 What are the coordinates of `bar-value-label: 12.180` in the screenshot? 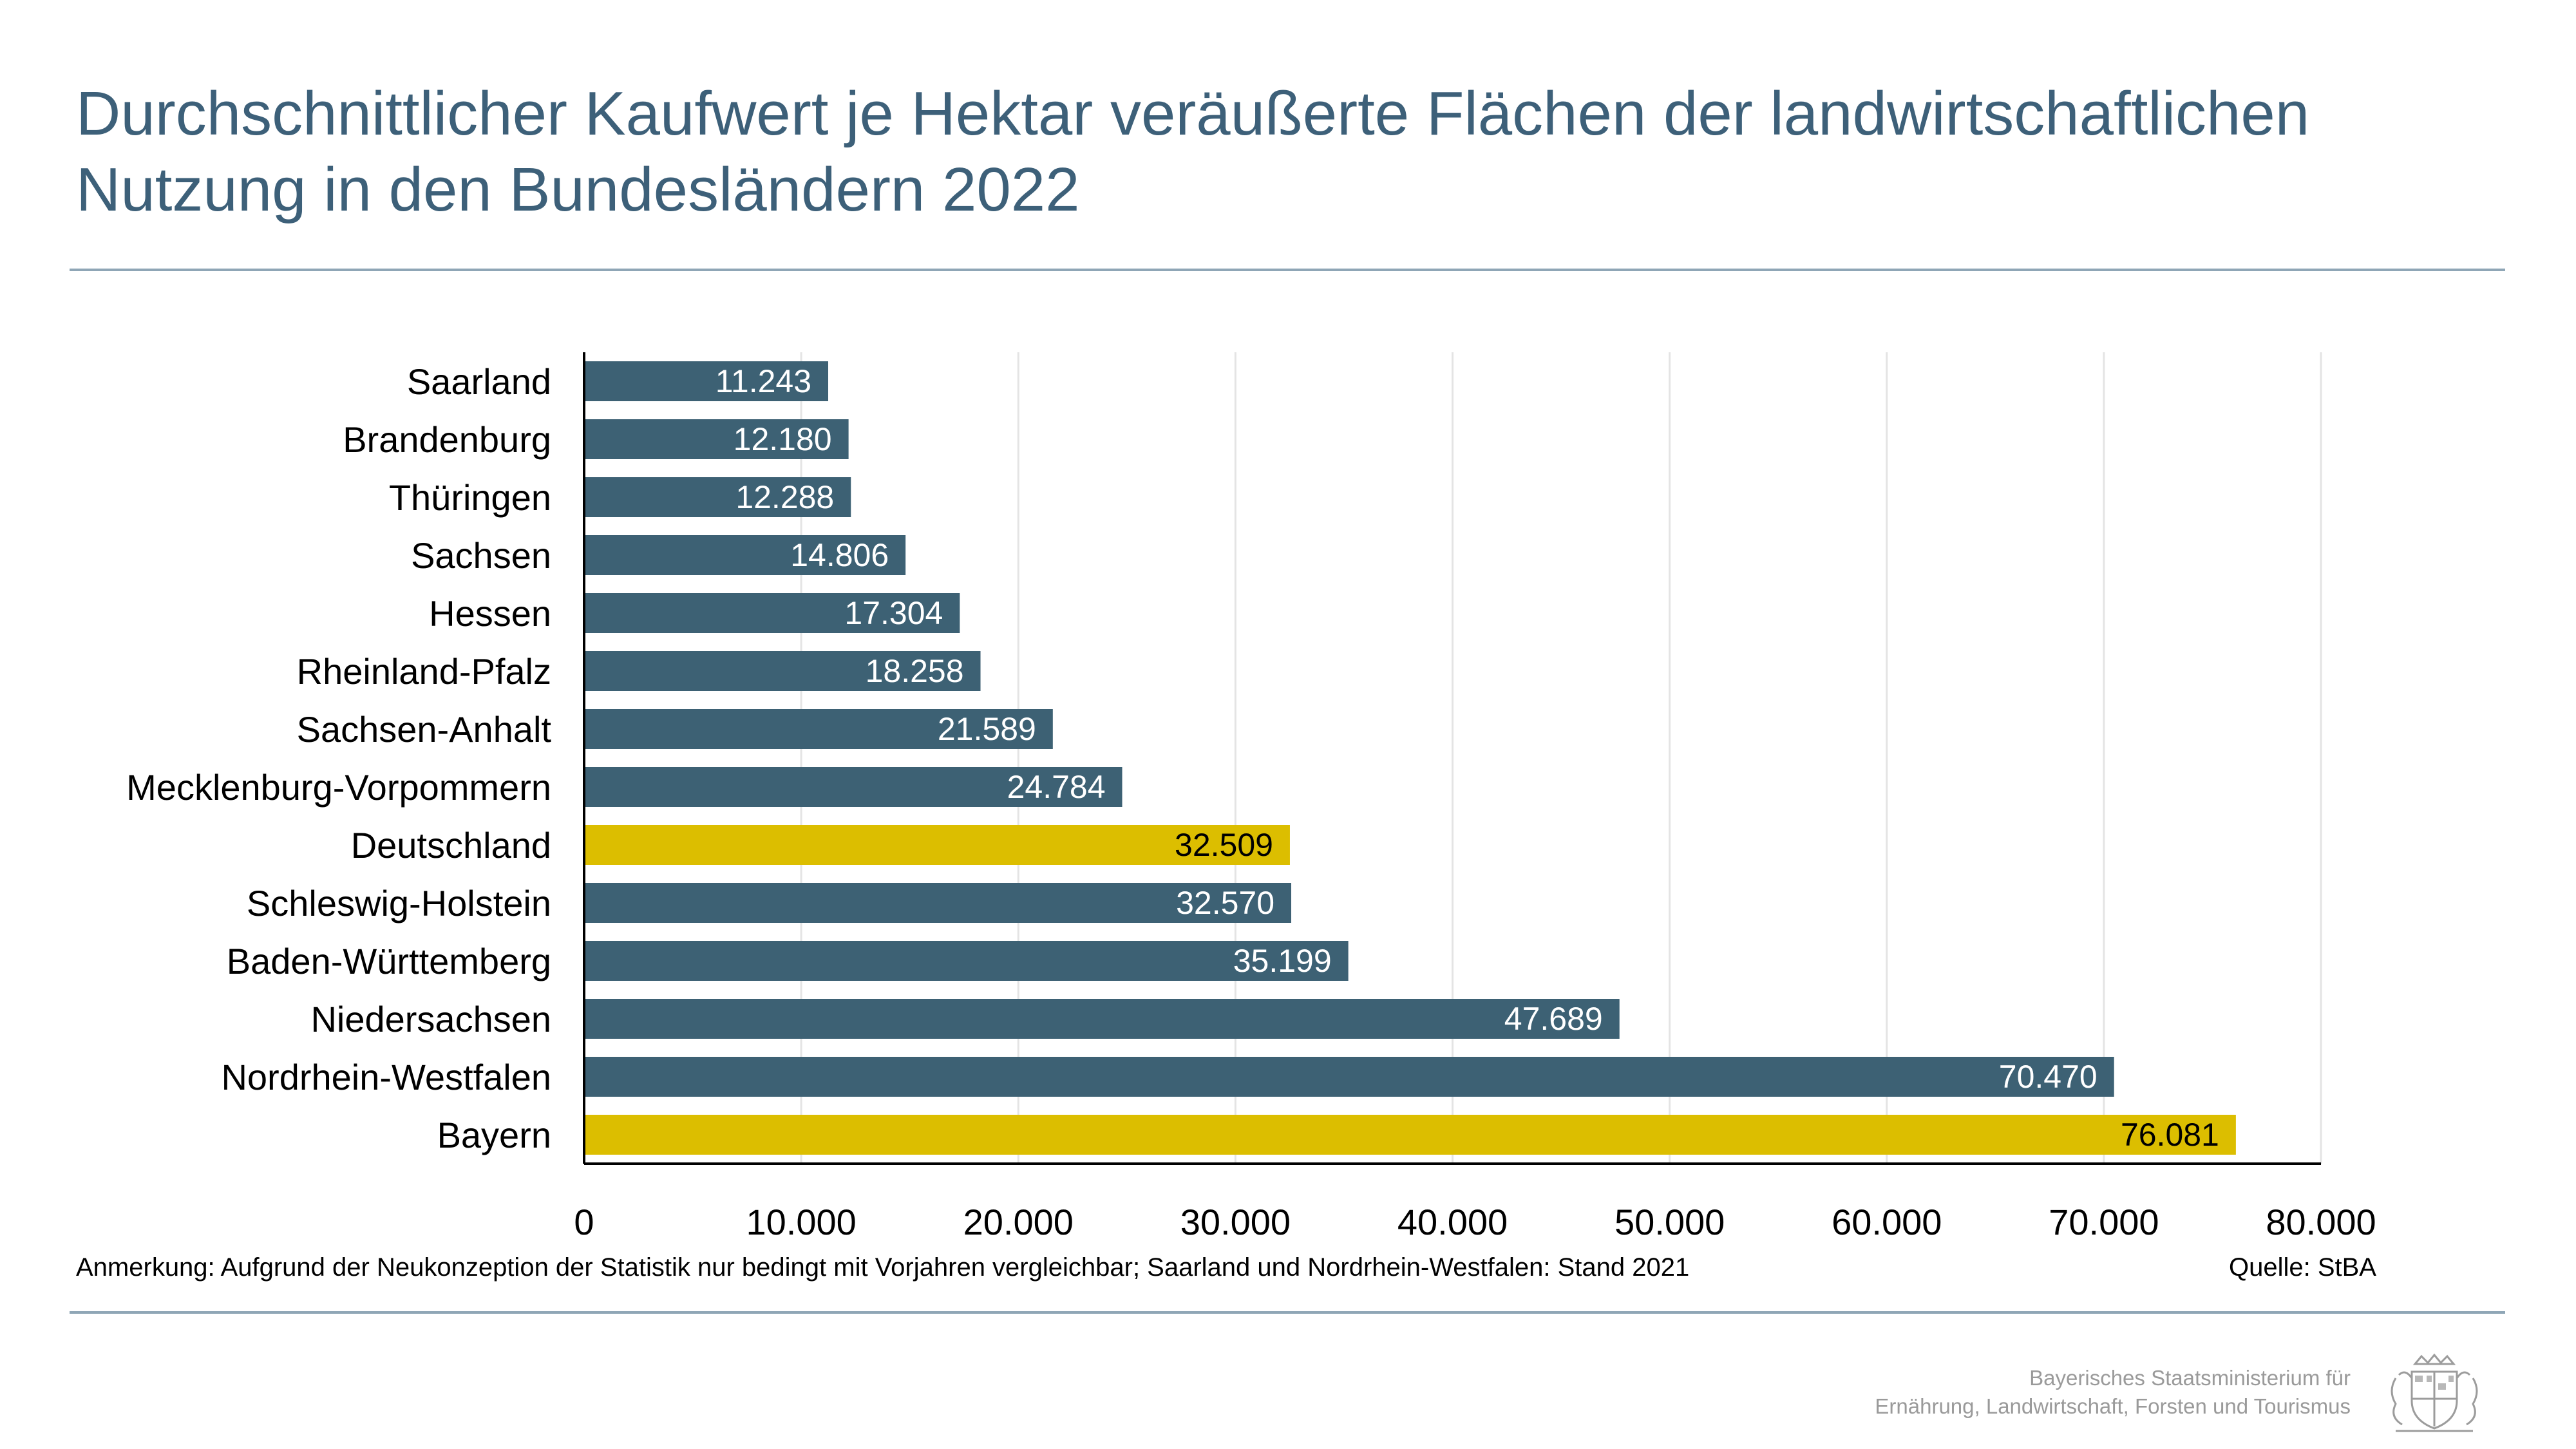 It's located at (783, 439).